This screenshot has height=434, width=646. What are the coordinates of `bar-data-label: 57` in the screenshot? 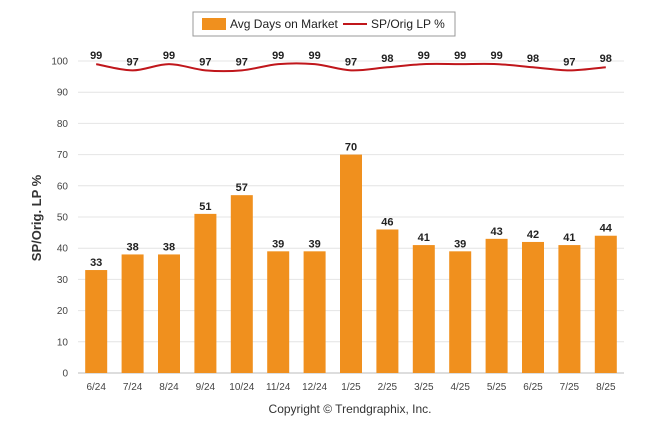 It's located at (242, 188).